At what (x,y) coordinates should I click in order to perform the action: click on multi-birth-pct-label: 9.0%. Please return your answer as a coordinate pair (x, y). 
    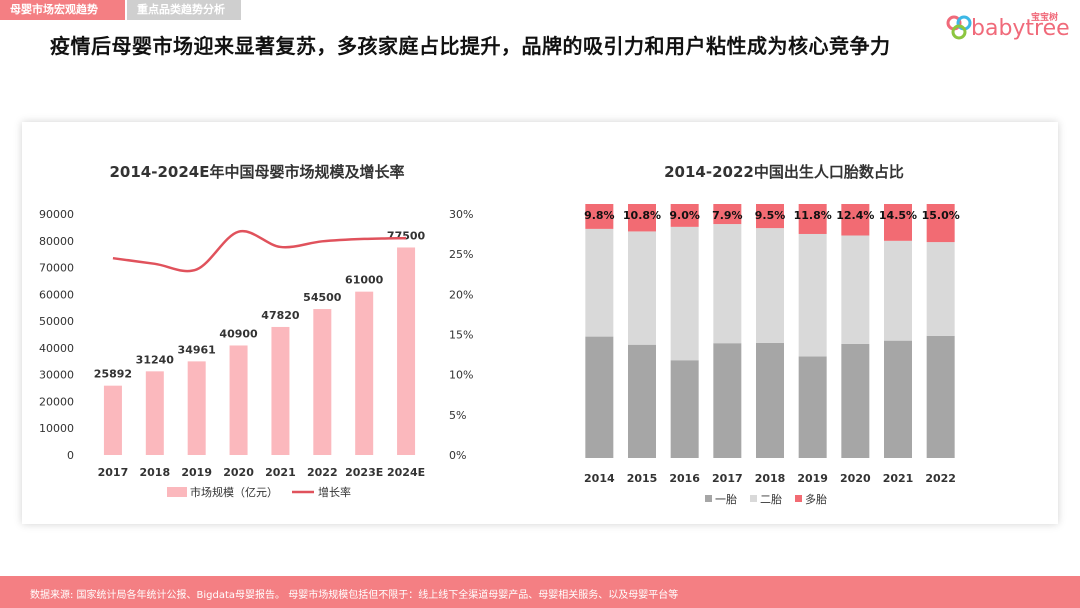
    Looking at the image, I should click on (684, 215).